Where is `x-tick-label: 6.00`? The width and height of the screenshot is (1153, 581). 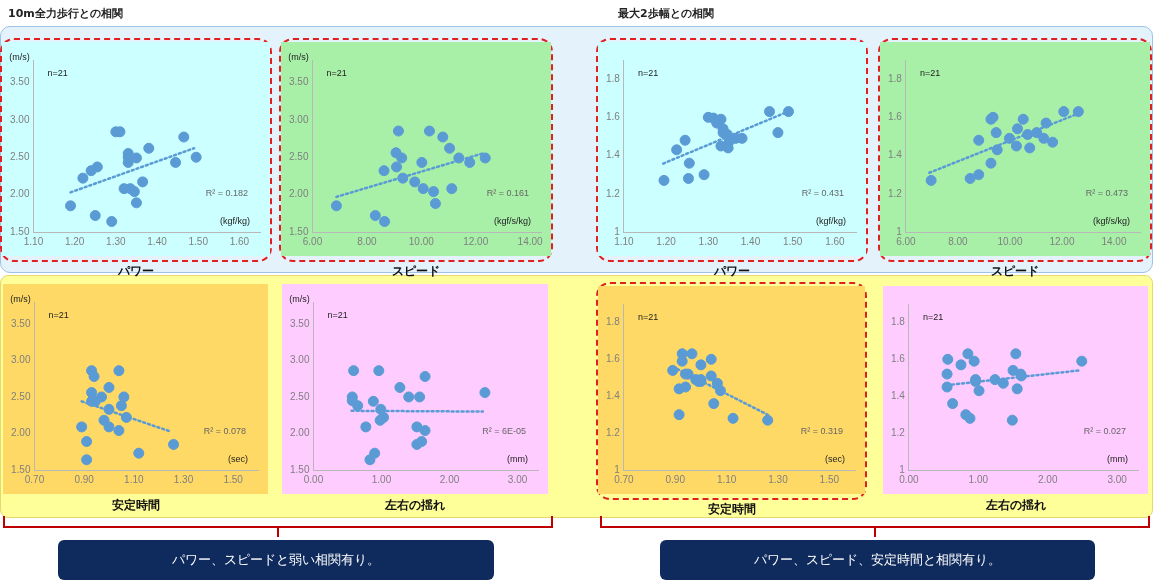
x-tick-label: 6.00 is located at coordinates (906, 241).